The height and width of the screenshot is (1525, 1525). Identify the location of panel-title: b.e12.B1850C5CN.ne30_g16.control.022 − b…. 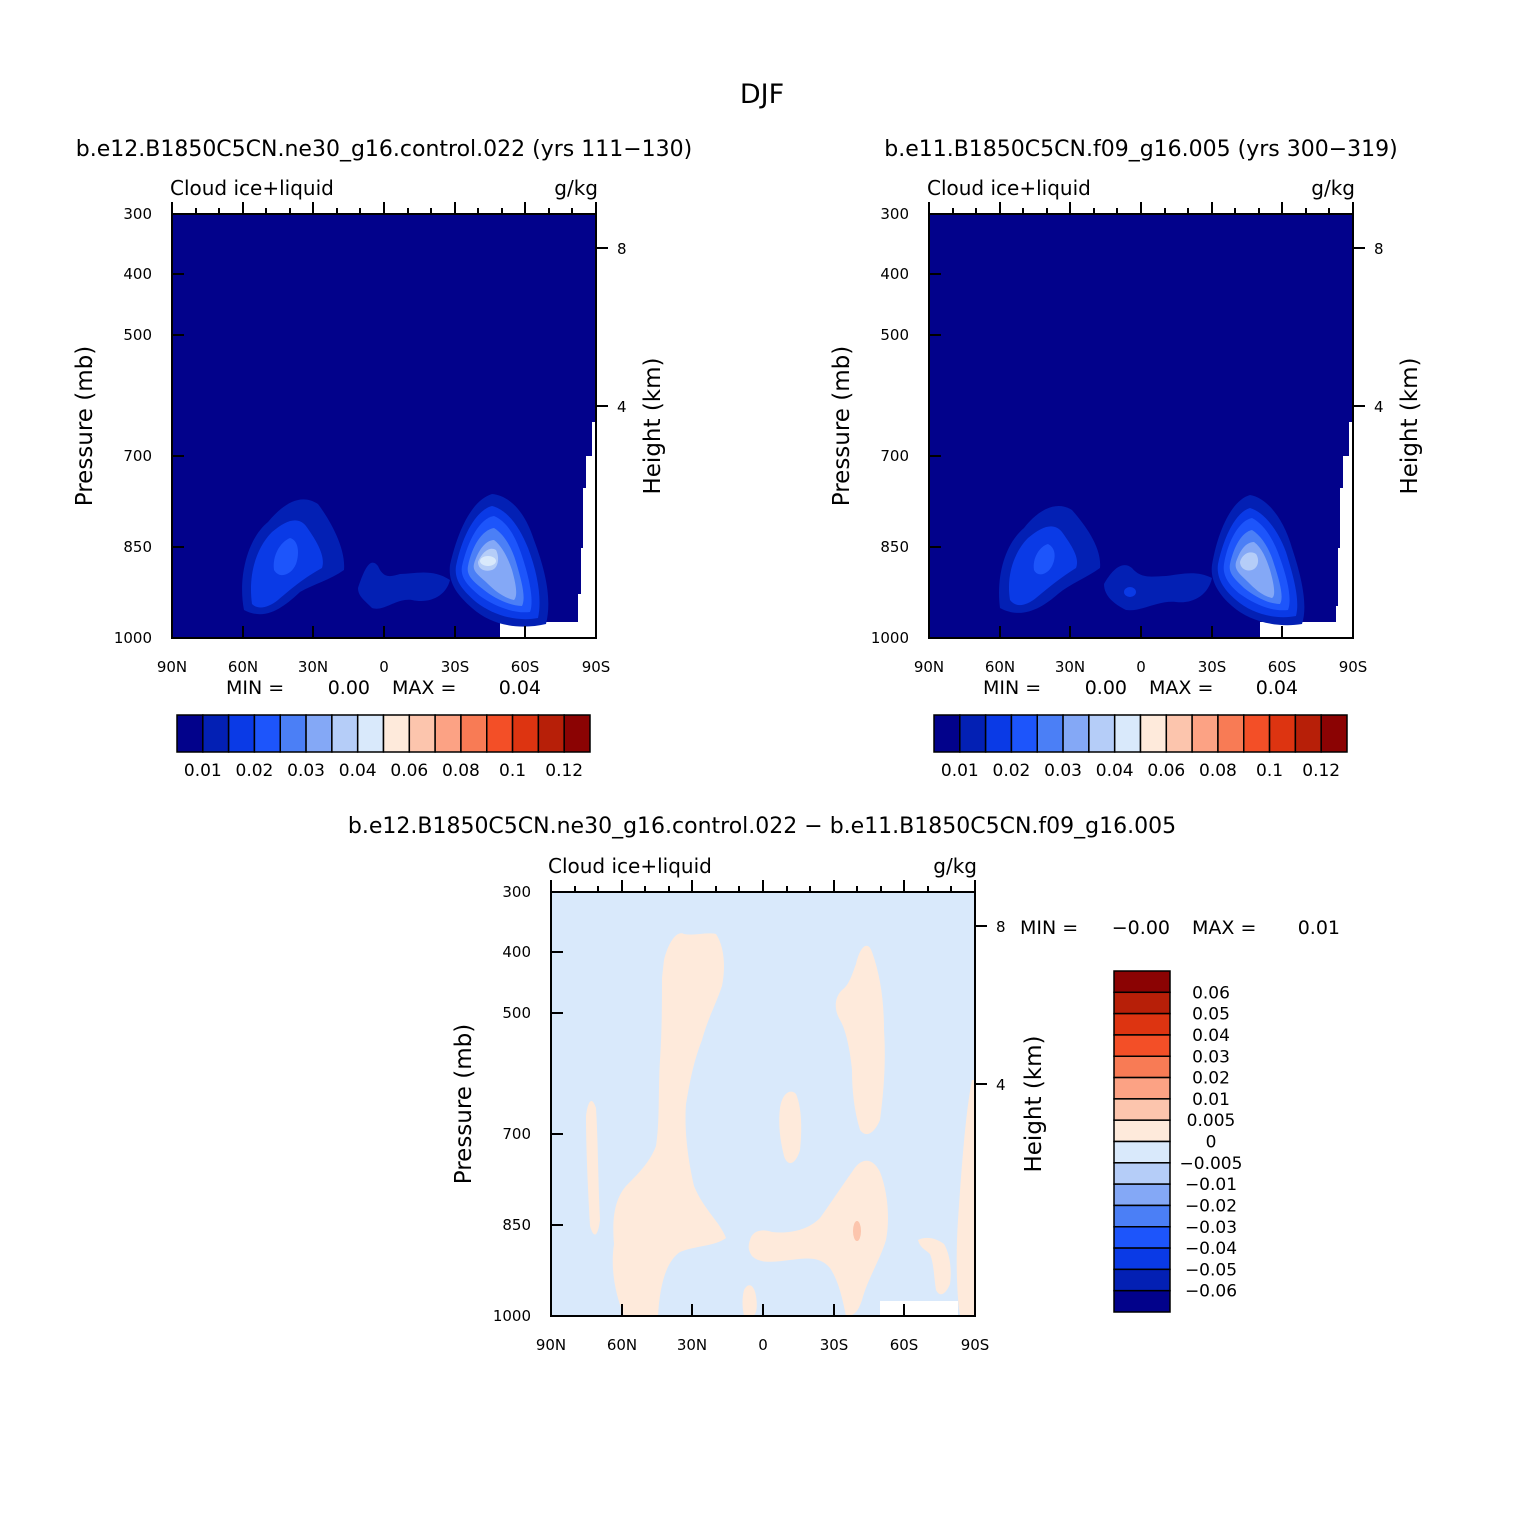
(762, 826).